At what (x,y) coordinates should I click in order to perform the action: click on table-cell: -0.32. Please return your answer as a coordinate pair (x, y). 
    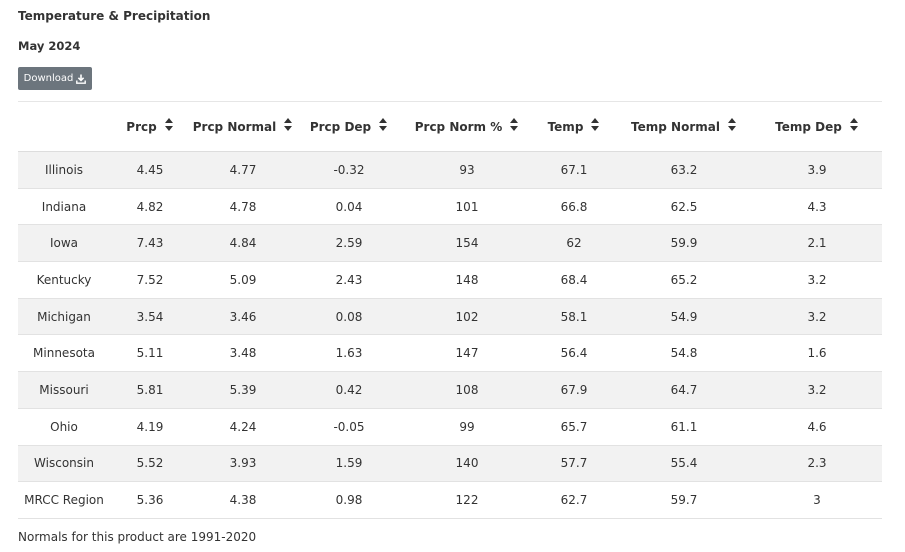
    Looking at the image, I should click on (349, 170).